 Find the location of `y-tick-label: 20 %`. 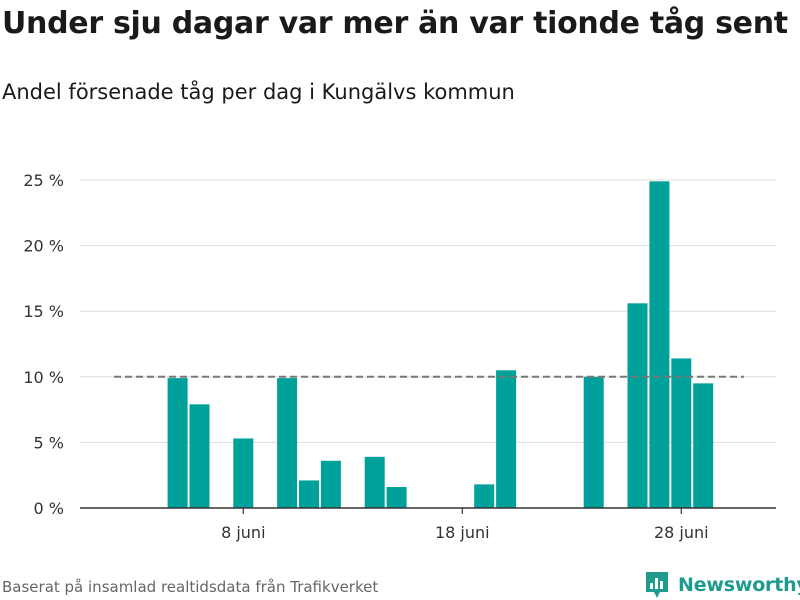

y-tick-label: 20 % is located at coordinates (43, 246).